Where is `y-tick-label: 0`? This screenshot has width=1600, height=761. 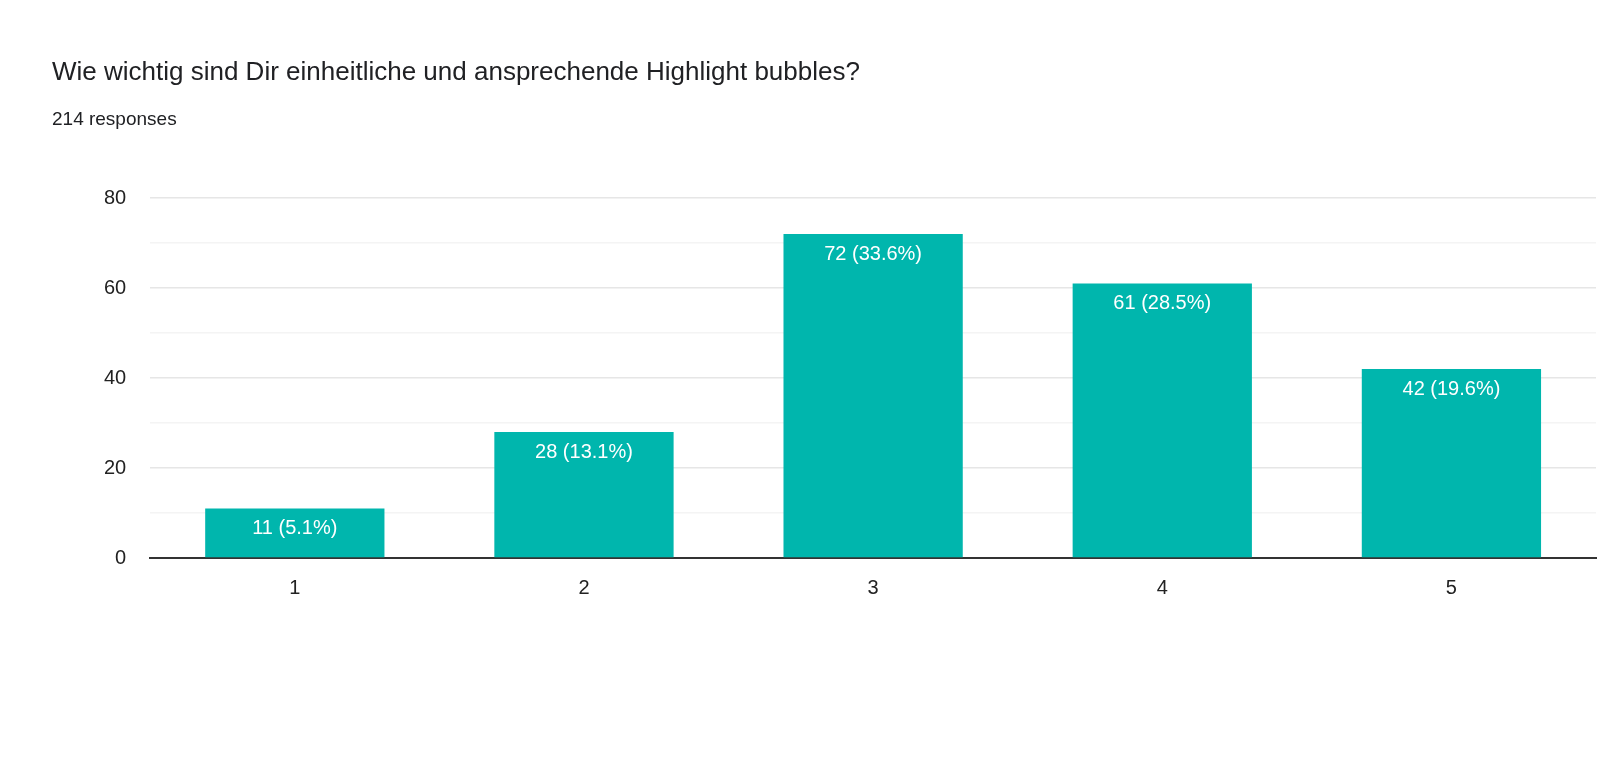 y-tick-label: 0 is located at coordinates (121, 556).